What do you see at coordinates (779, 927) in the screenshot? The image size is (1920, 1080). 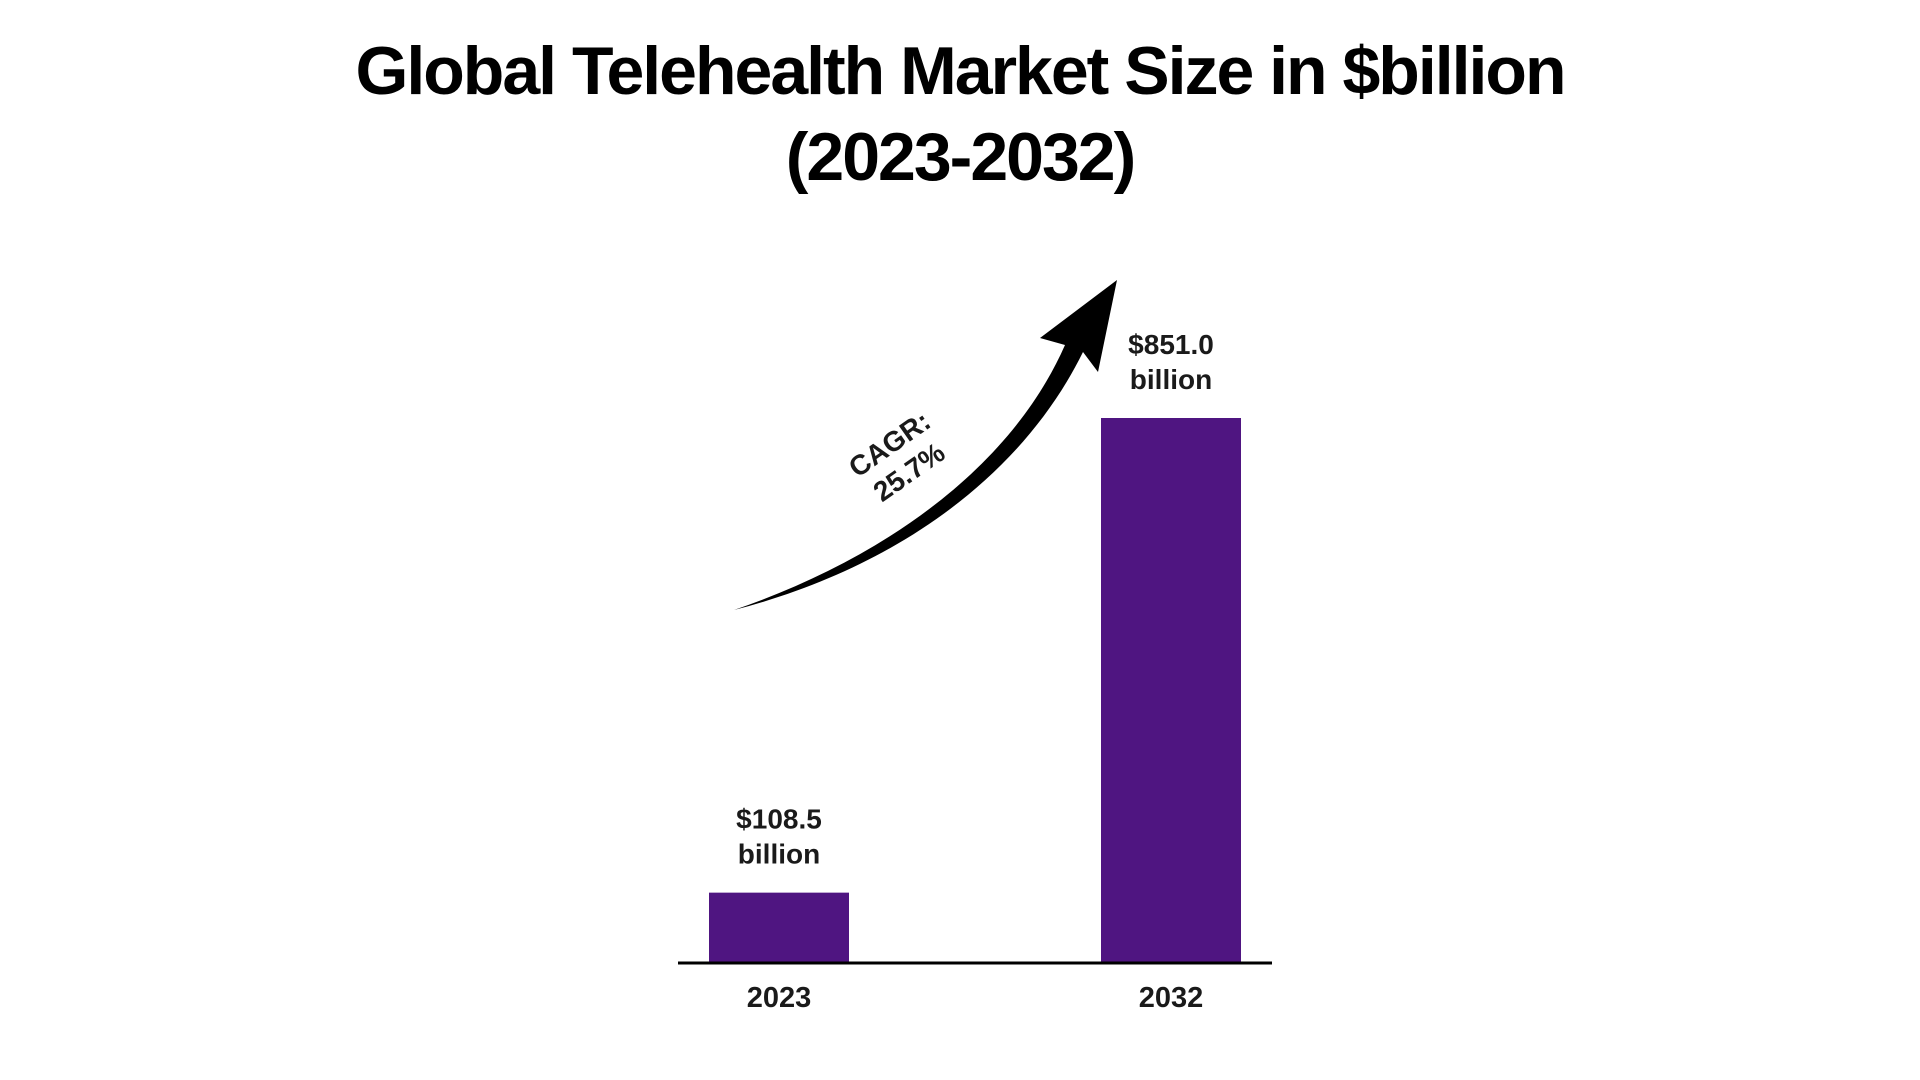 I see `bar-2023` at bounding box center [779, 927].